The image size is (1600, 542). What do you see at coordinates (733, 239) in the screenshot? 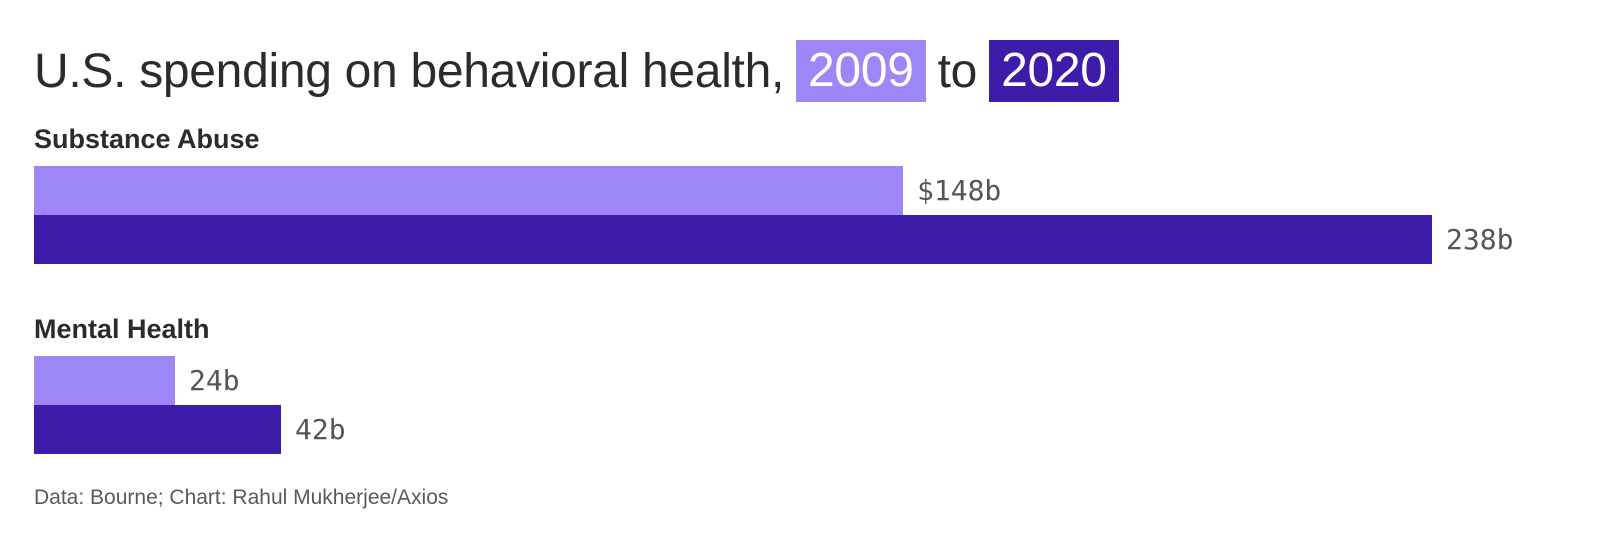
I see `bar-substance-abuse-2020` at bounding box center [733, 239].